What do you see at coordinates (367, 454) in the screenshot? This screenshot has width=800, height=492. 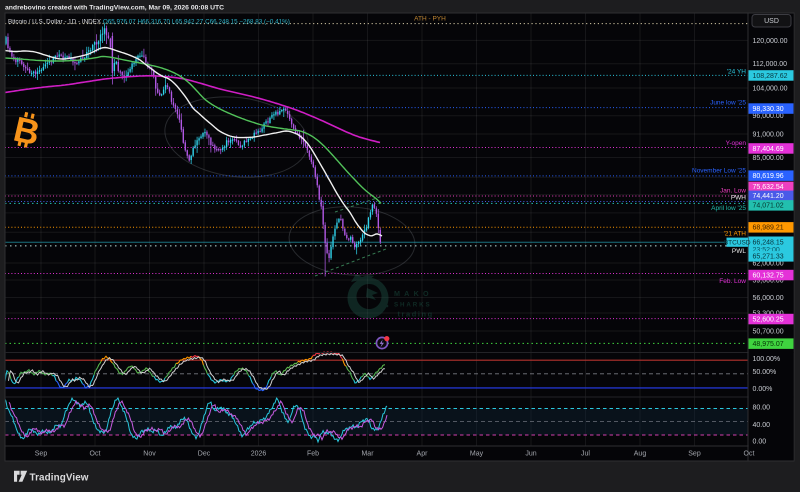 I see `svg-text: Mar` at bounding box center [367, 454].